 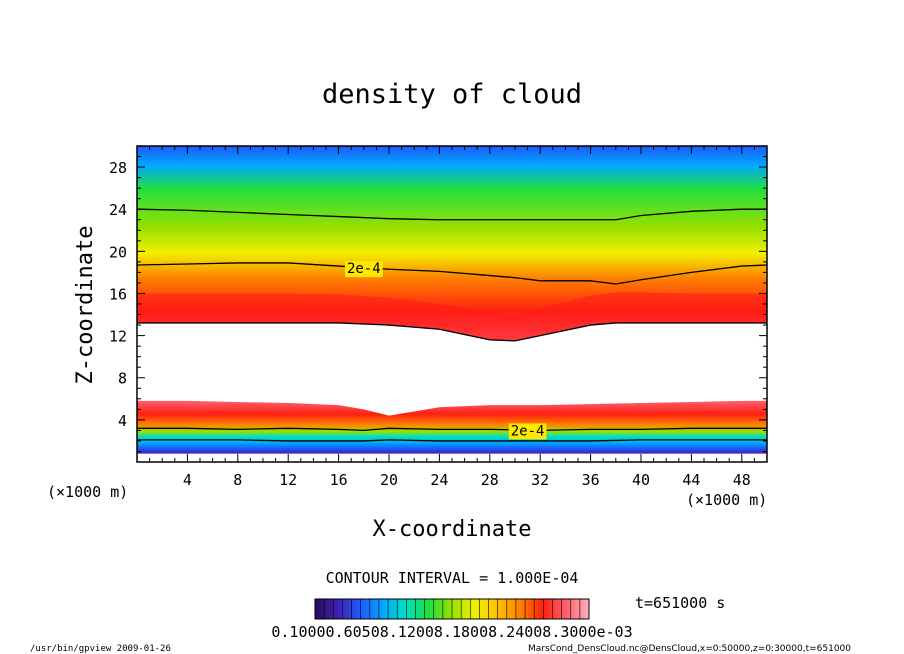 What do you see at coordinates (85, 305) in the screenshot?
I see `y-axis-label: Z-coordinate` at bounding box center [85, 305].